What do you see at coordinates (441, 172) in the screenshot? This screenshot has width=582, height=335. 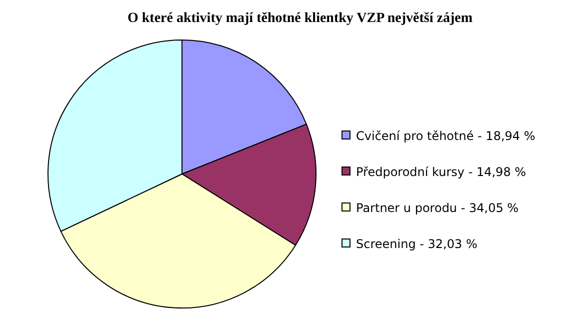 I see `legend-label: Předporodní kursy - 14,98 %` at bounding box center [441, 172].